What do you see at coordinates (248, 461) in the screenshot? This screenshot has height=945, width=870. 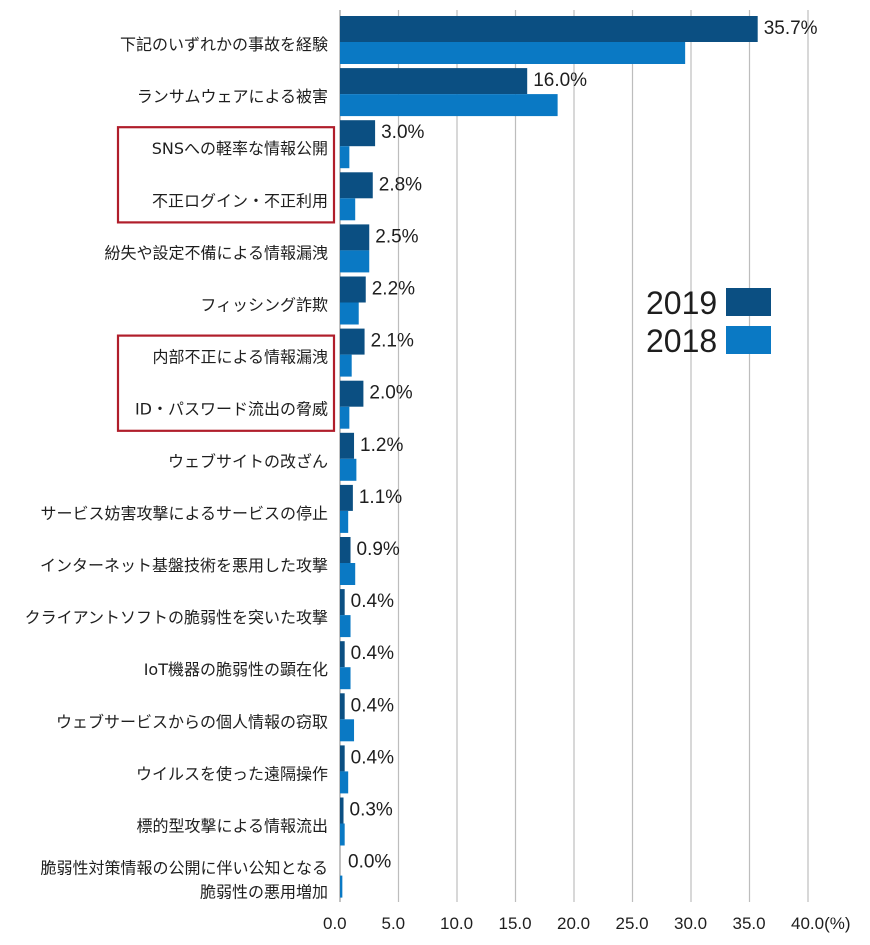 I see `category-label: ウェブサイトの改ざん` at bounding box center [248, 461].